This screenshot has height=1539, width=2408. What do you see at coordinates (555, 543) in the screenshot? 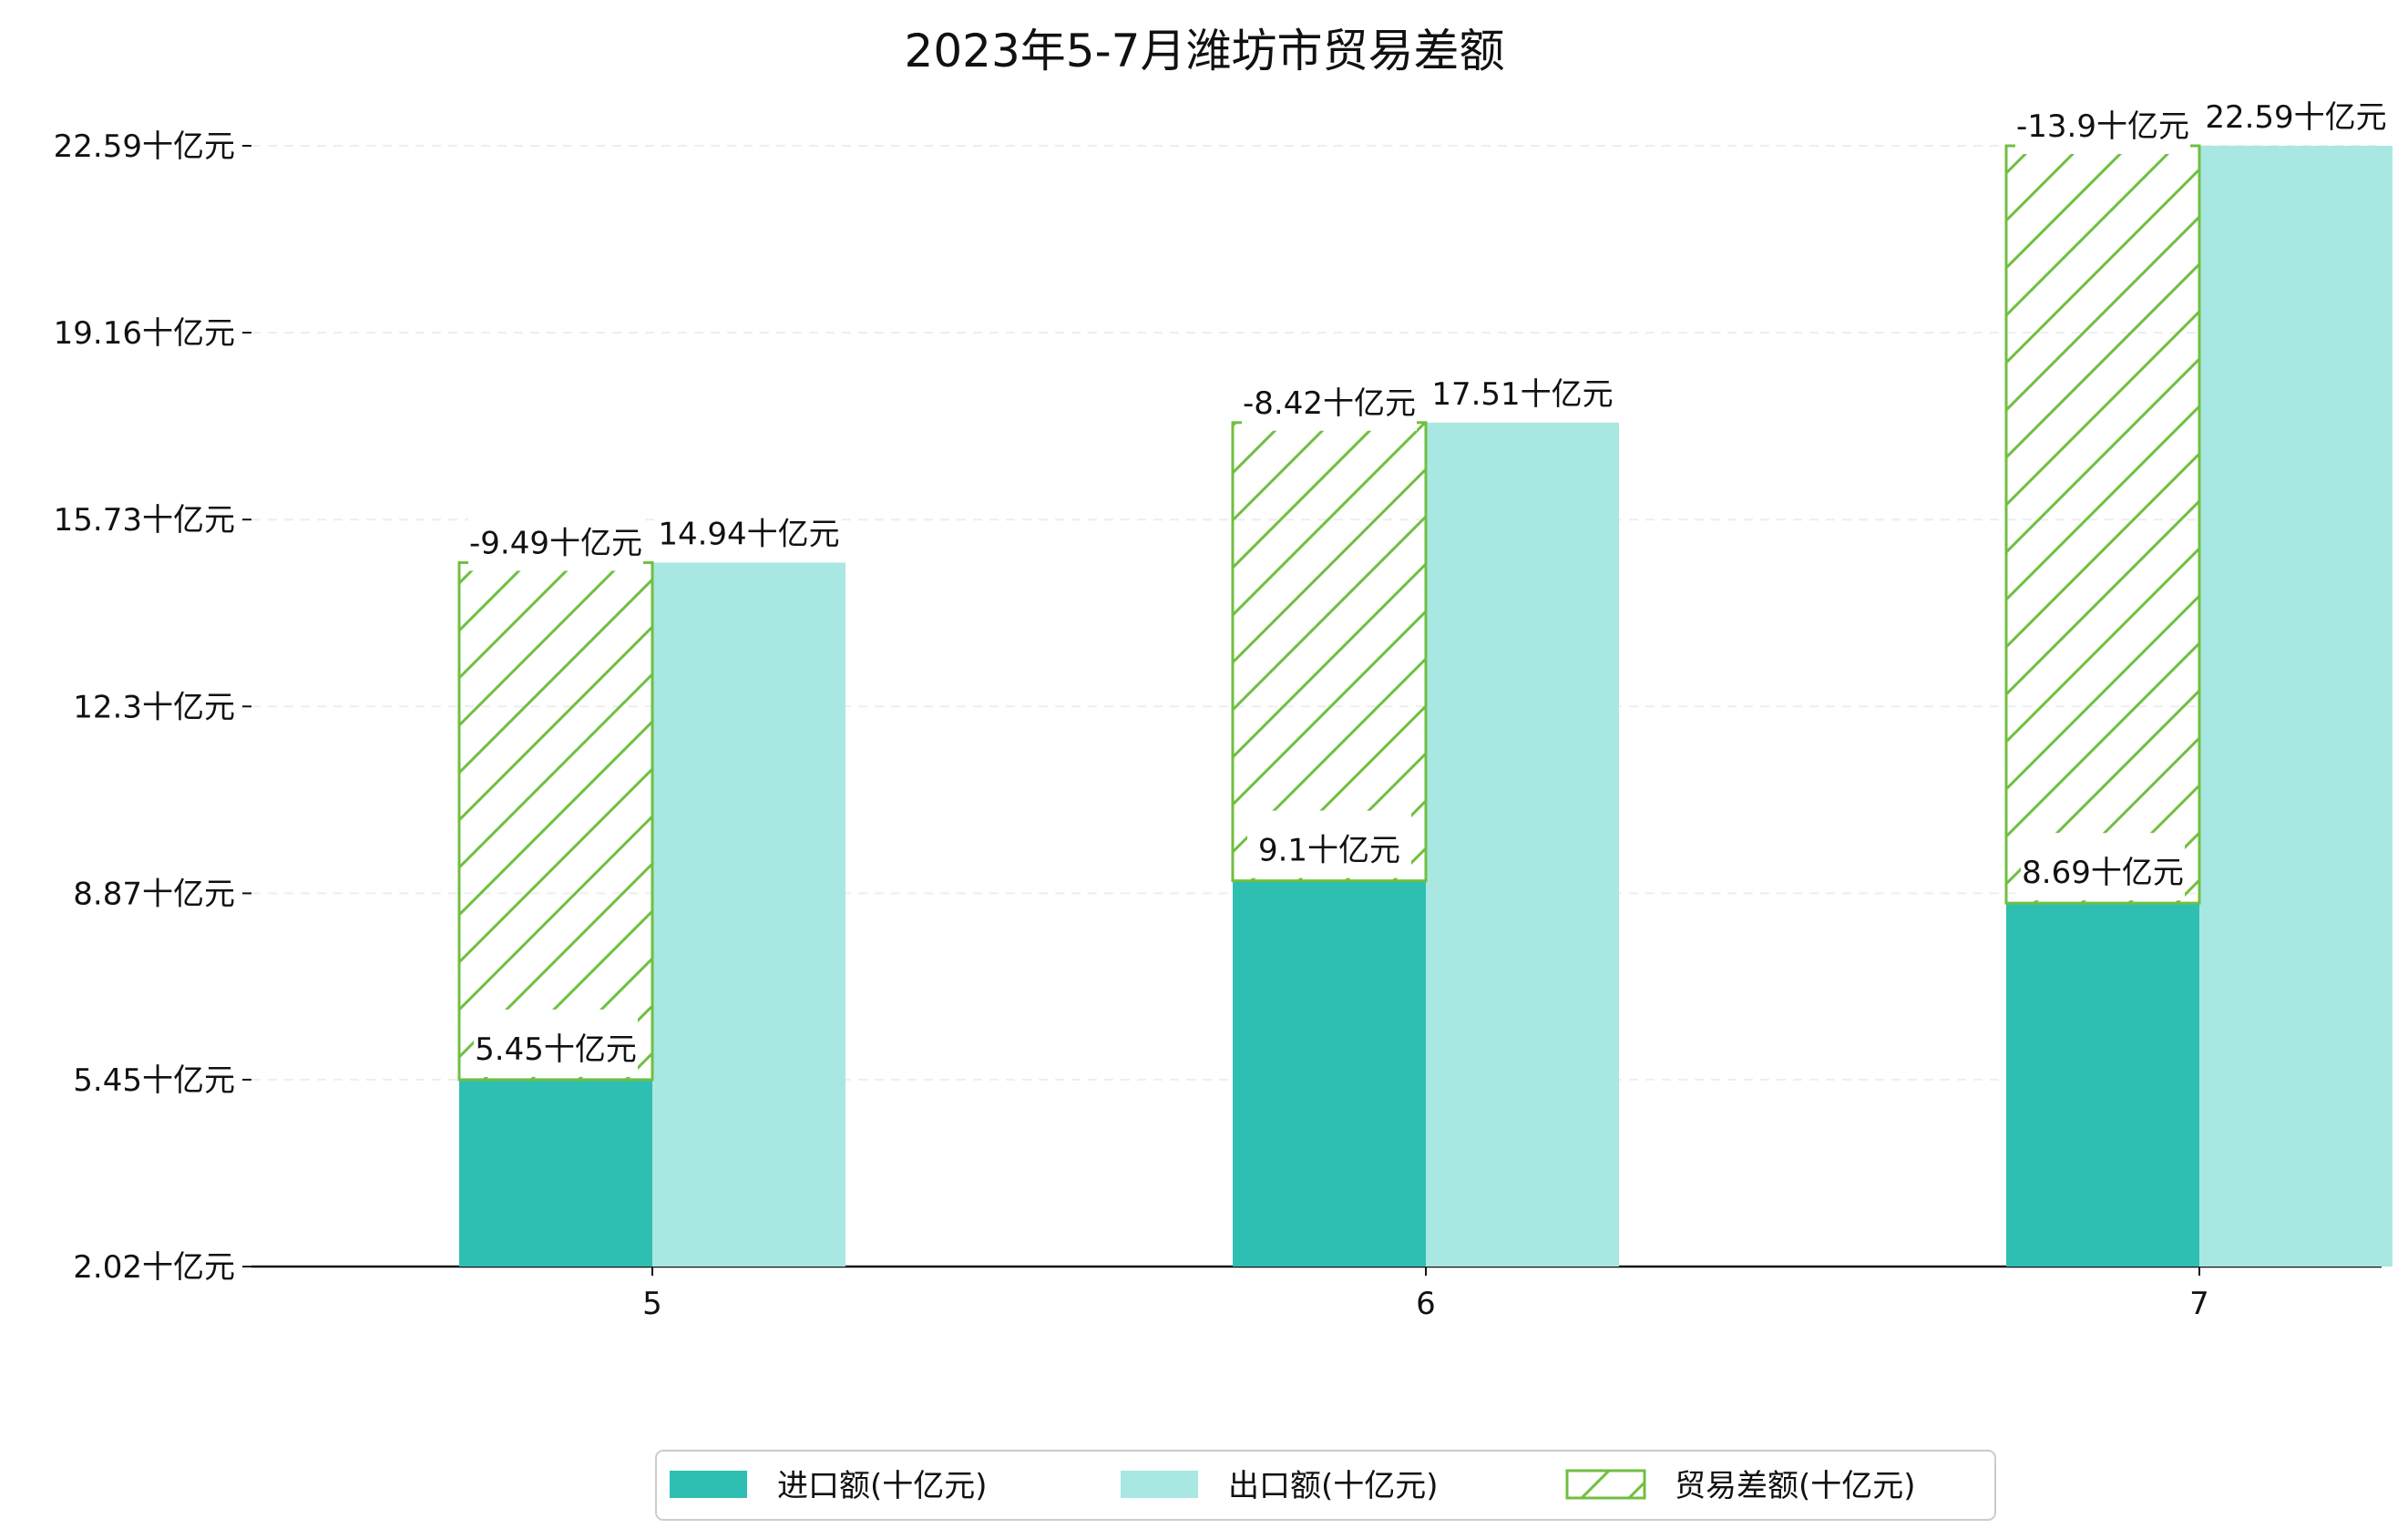
I see `trade-balance-data-label: -9.49十亿元` at bounding box center [555, 543].